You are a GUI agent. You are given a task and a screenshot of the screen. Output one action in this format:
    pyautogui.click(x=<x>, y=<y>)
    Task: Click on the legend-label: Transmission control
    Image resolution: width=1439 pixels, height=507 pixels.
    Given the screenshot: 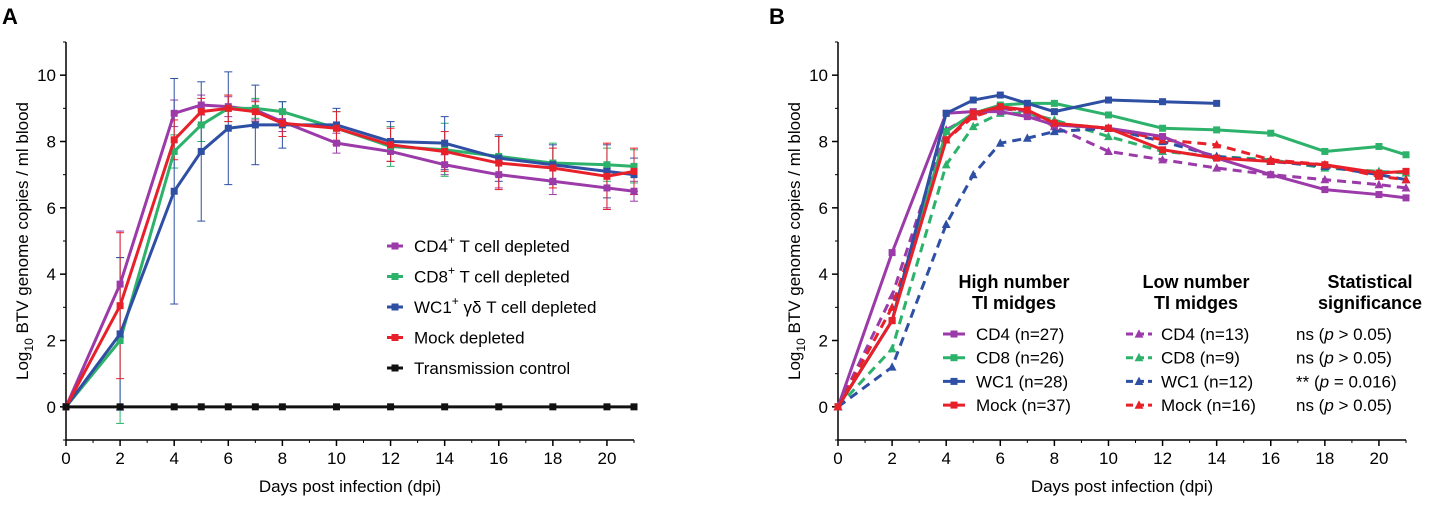 What is the action you would take?
    pyautogui.click(x=492, y=368)
    